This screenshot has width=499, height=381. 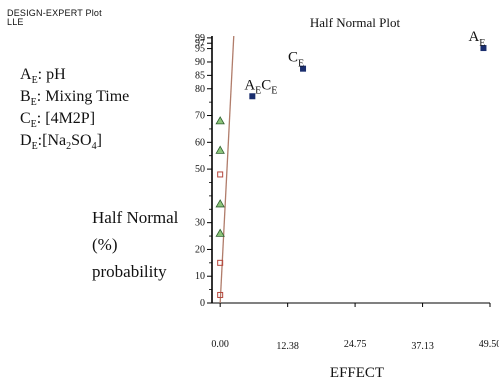 What do you see at coordinates (200, 223) in the screenshot?
I see `y-tick-label: 30` at bounding box center [200, 223].